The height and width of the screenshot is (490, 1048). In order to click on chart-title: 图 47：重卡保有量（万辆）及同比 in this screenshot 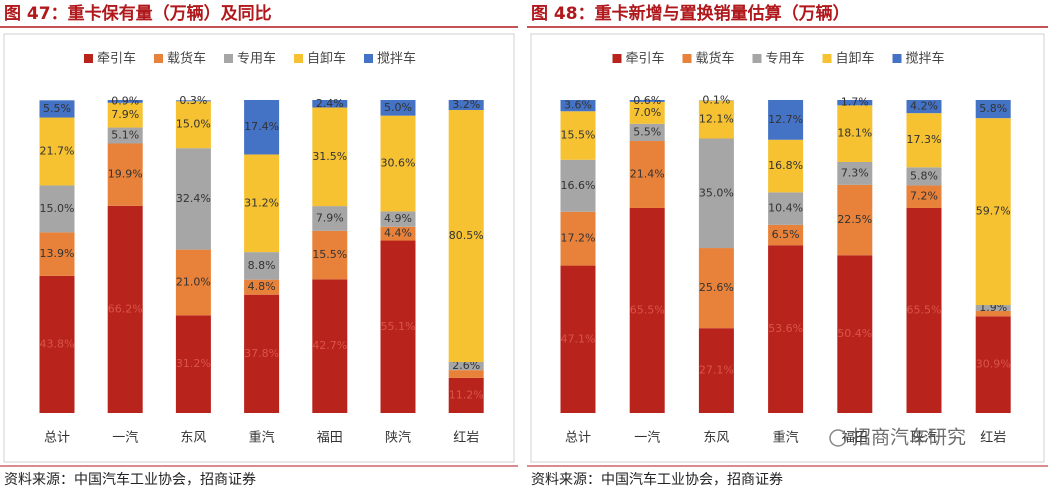, I will do `click(138, 13)`.